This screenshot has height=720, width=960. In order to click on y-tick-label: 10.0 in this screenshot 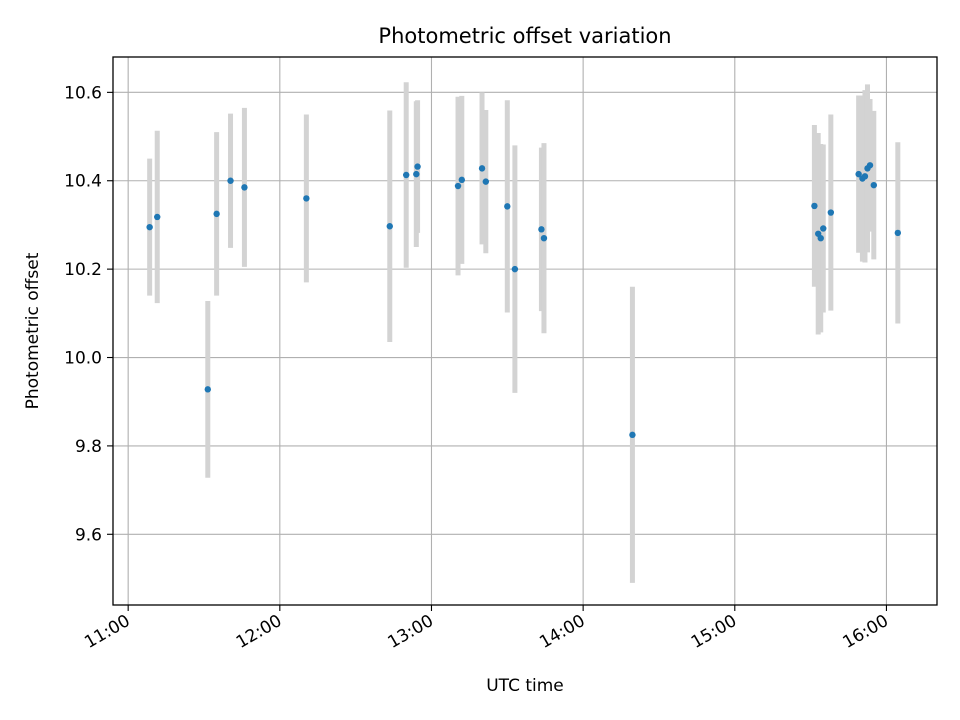, I will do `click(83, 359)`.